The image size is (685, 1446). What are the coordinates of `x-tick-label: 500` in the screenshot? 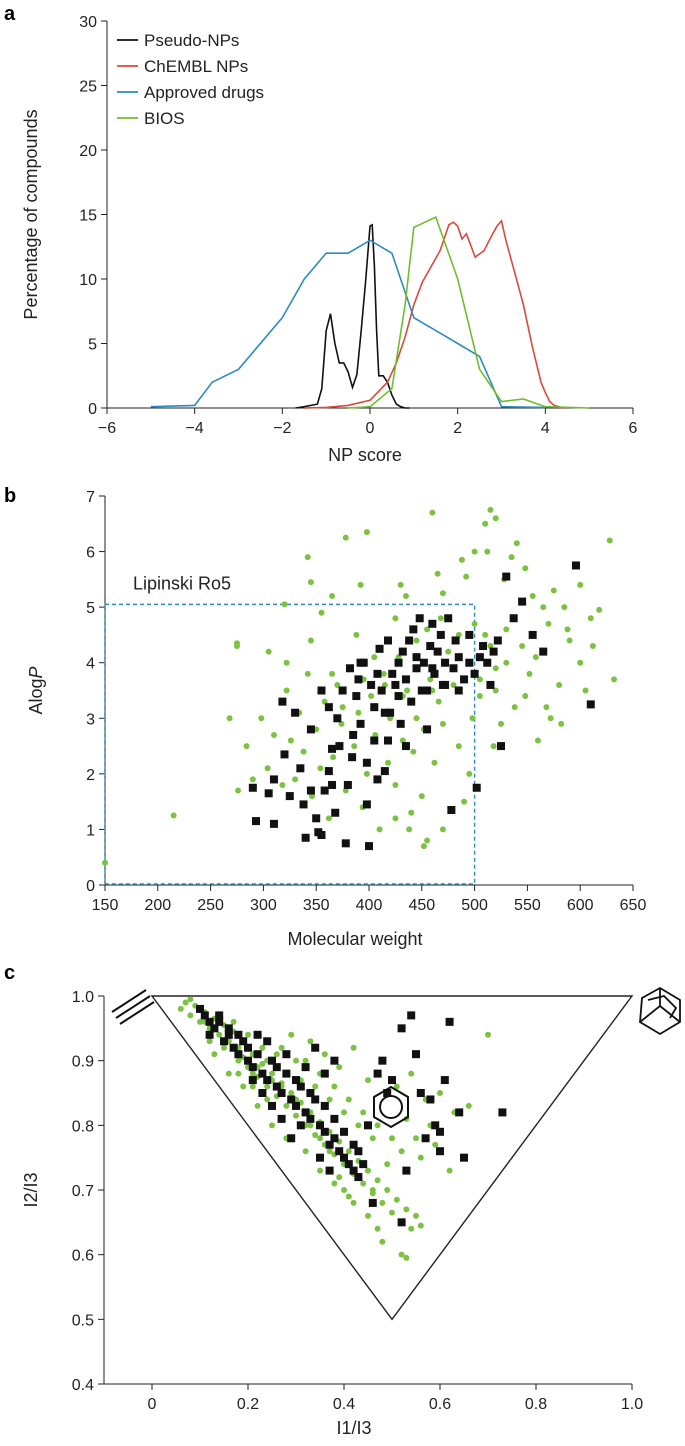 It's located at (474, 905).